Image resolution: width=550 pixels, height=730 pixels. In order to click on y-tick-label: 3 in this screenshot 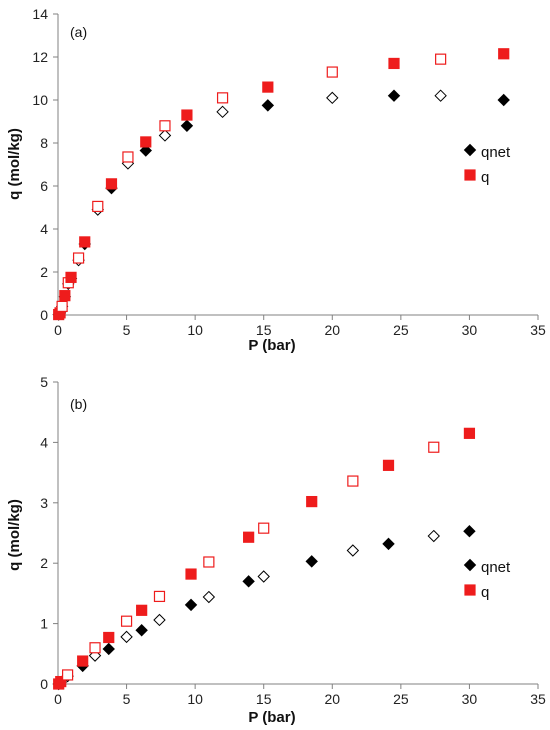, I will do `click(44, 503)`.